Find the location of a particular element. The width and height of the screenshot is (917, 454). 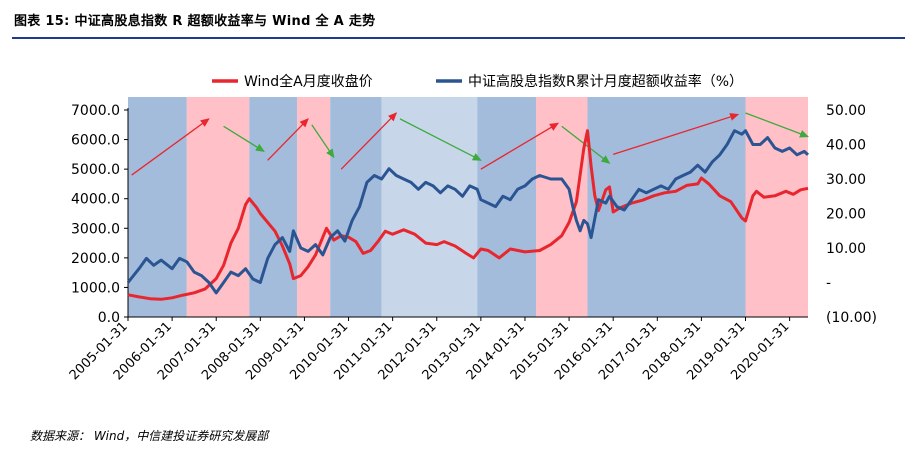

left-axis-label: 5000.0 is located at coordinates (95, 170).